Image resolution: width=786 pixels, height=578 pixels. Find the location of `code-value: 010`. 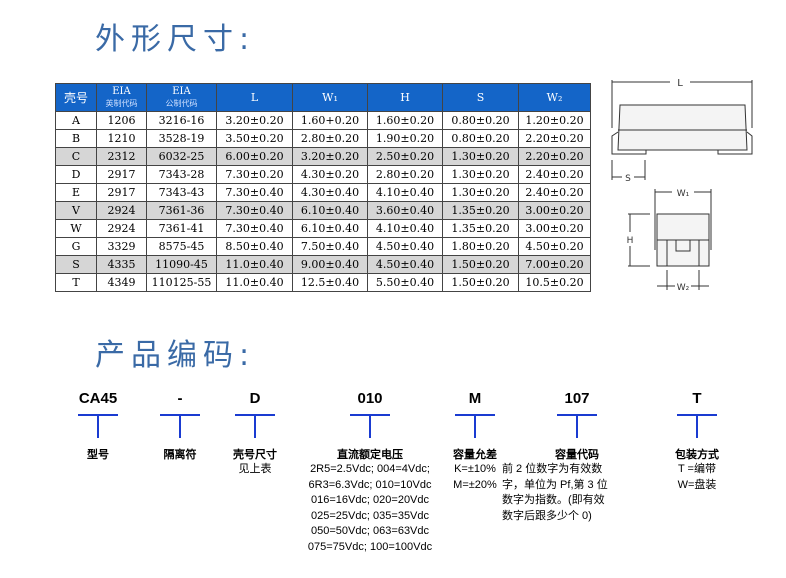

code-value: 010 is located at coordinates (370, 398).